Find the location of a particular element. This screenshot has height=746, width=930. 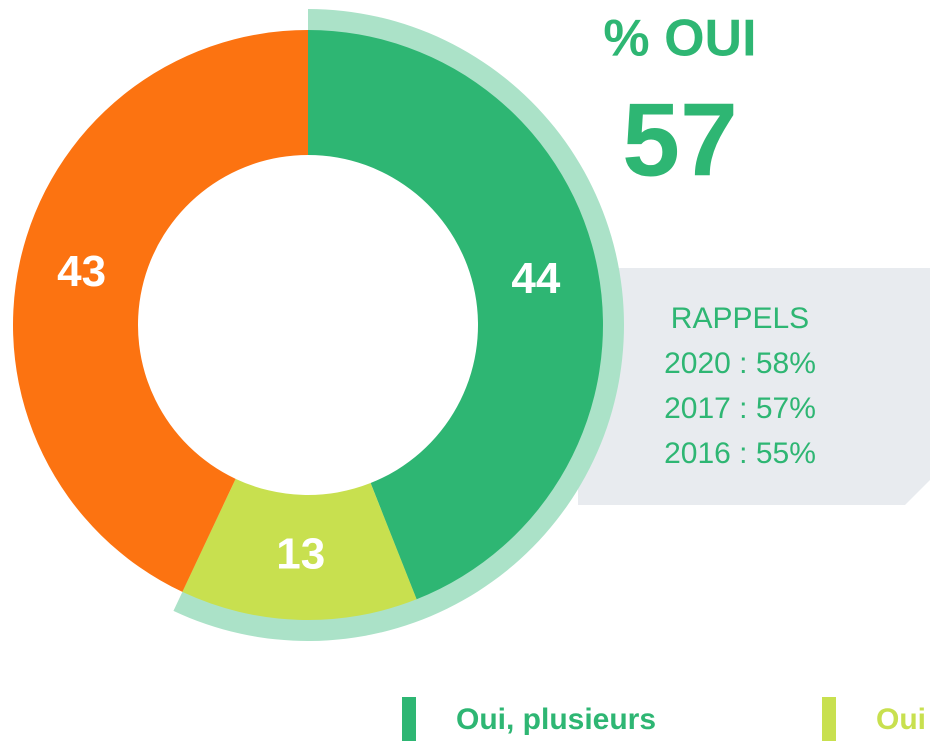

headline: % OUI is located at coordinates (679, 39).